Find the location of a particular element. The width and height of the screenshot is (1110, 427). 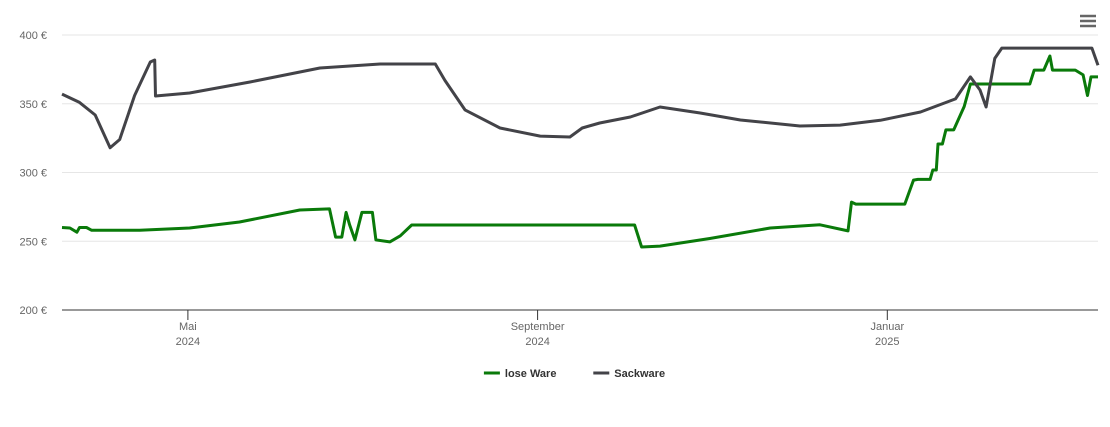

x-tick-label: September 2024 is located at coordinates (538, 334).